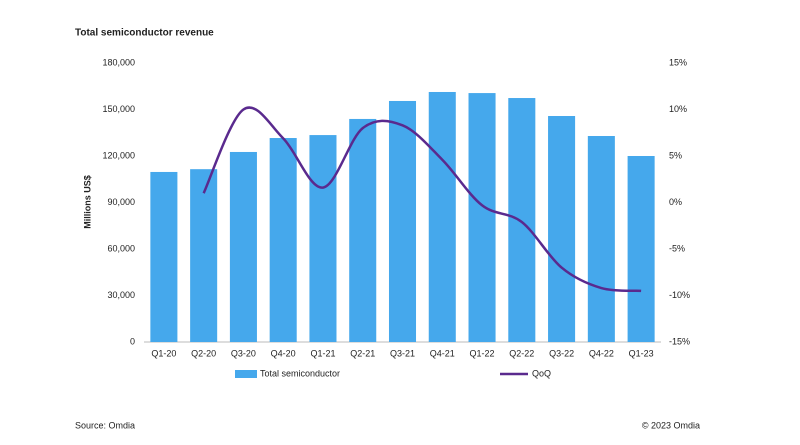  I want to click on x-tick-label: Q2-22, so click(521, 353).